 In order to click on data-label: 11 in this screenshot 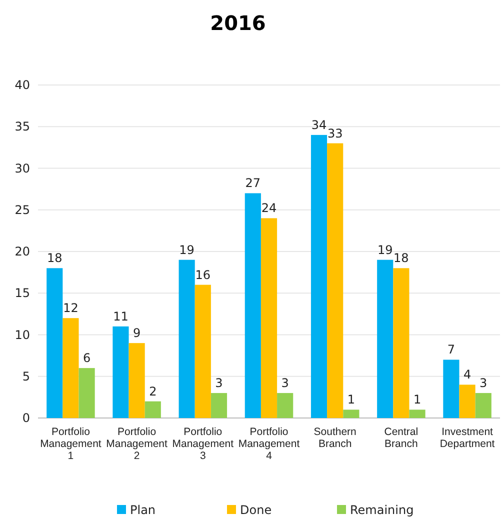, I will do `click(120, 316)`.